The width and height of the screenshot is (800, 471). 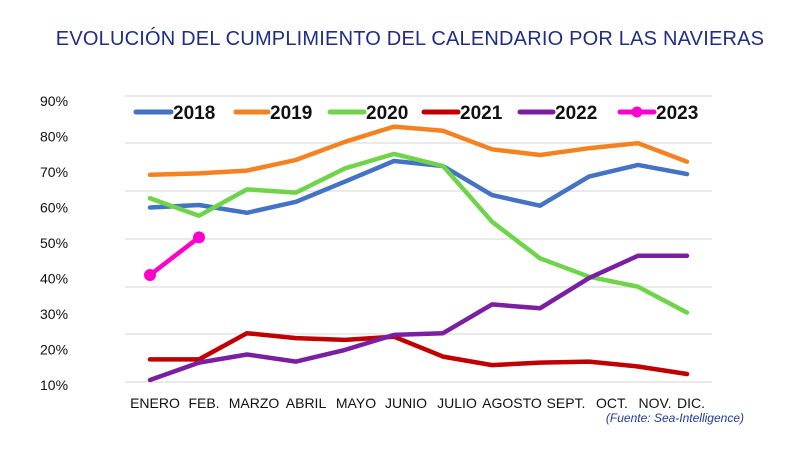 I want to click on y-tick-label: 70%, so click(x=54, y=172).